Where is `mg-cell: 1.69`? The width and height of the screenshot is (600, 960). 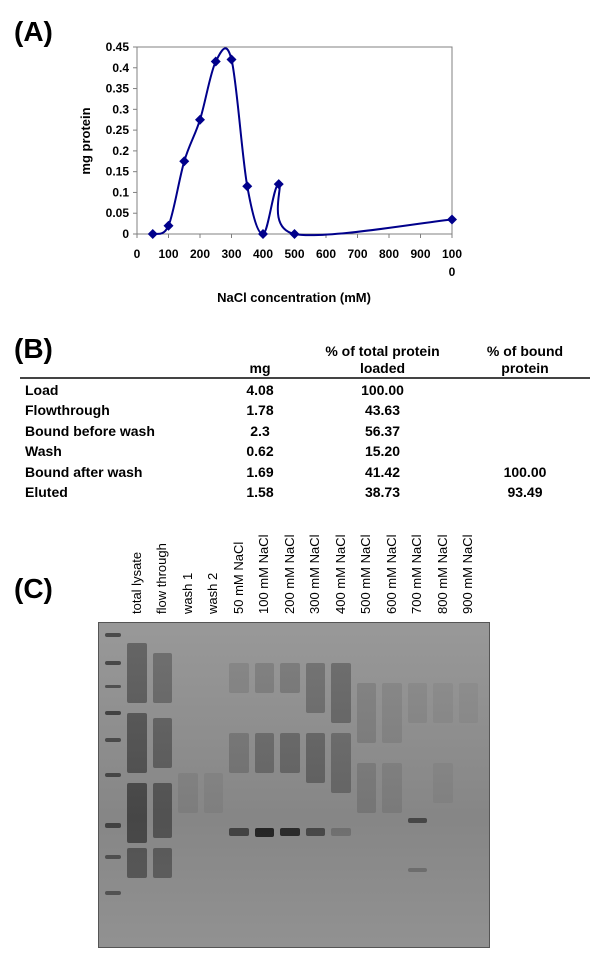 mg-cell: 1.69 is located at coordinates (260, 471).